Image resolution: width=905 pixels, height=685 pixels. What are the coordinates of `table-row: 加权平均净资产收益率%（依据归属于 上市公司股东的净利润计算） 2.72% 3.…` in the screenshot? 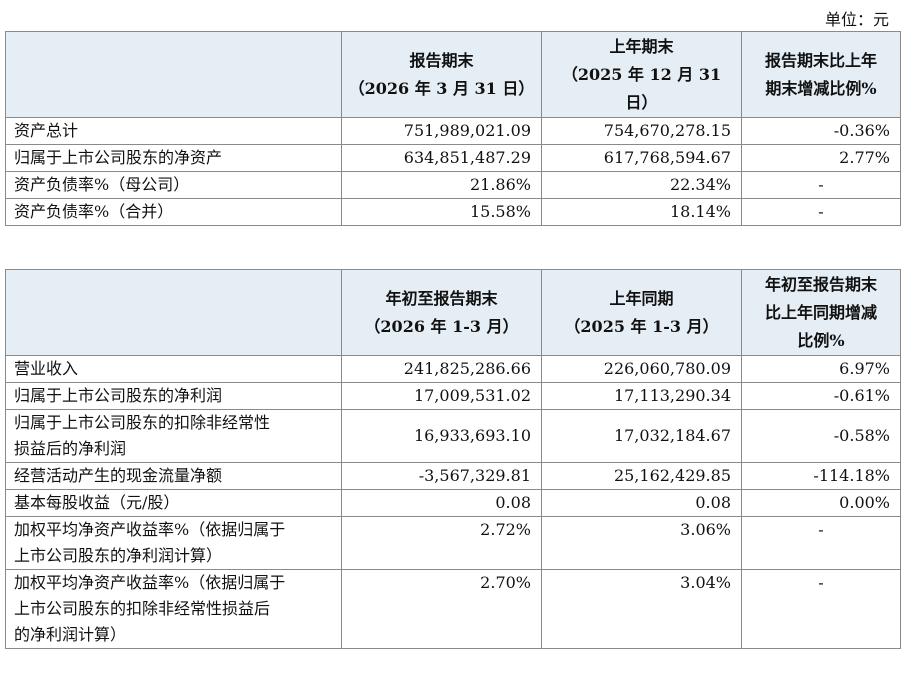 It's located at (453, 543).